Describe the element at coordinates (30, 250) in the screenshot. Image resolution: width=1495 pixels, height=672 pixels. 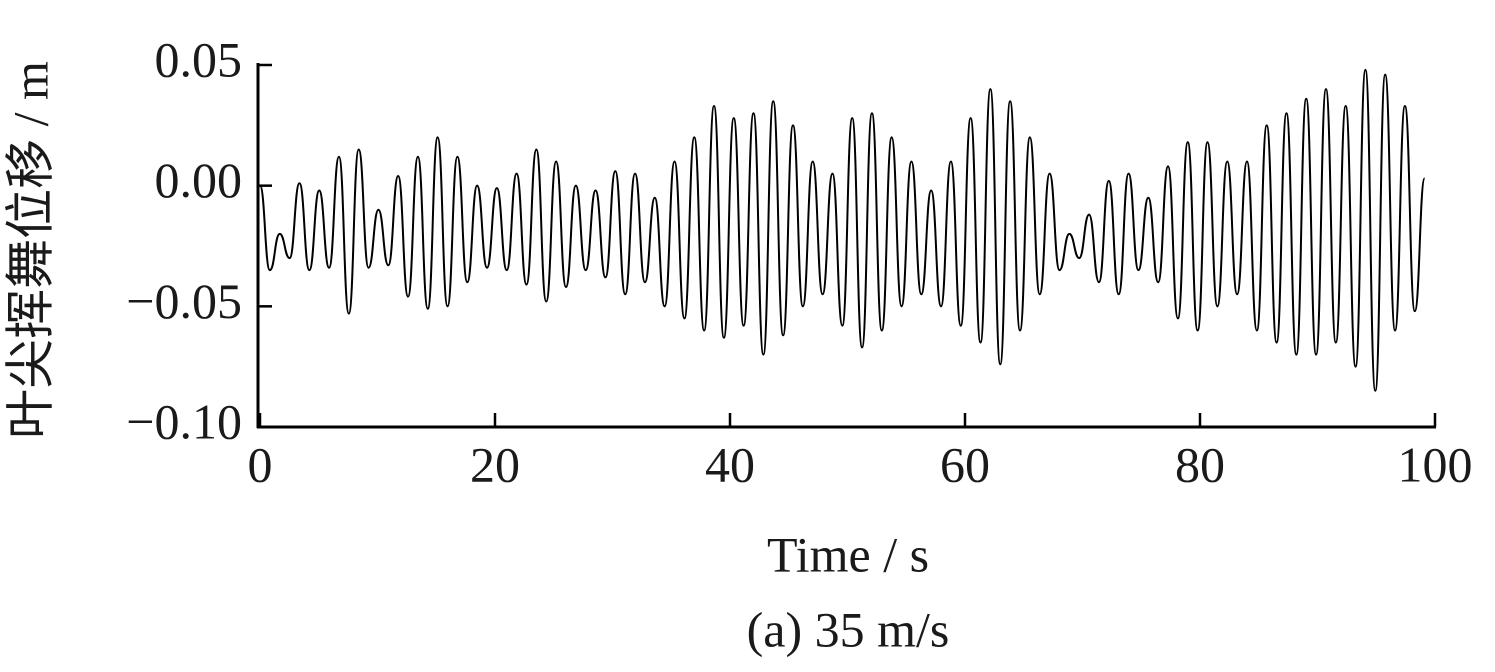
I see `y-axis-label: 叶尖挥舞位移 / m` at that location.